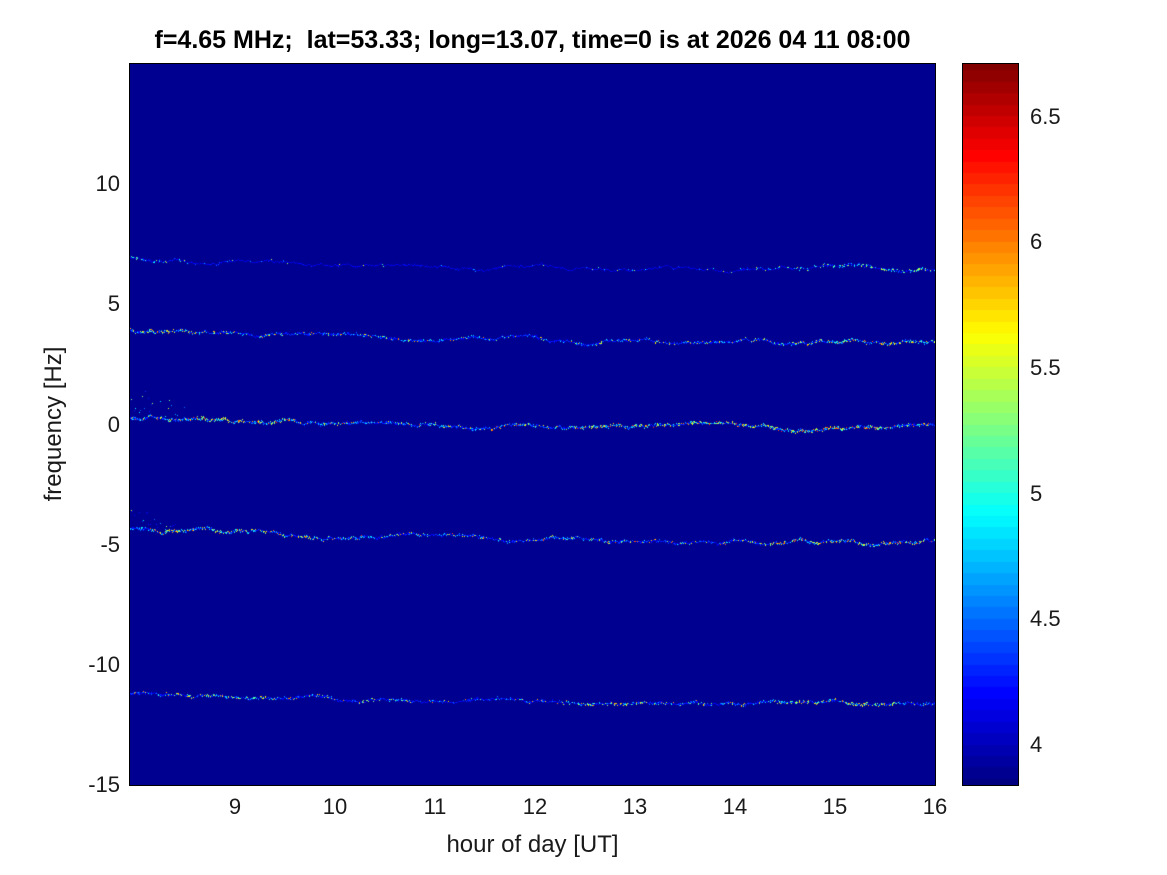 Image resolution: width=1167 pixels, height=875 pixels. I want to click on y-tick-label: 10, so click(107, 184).